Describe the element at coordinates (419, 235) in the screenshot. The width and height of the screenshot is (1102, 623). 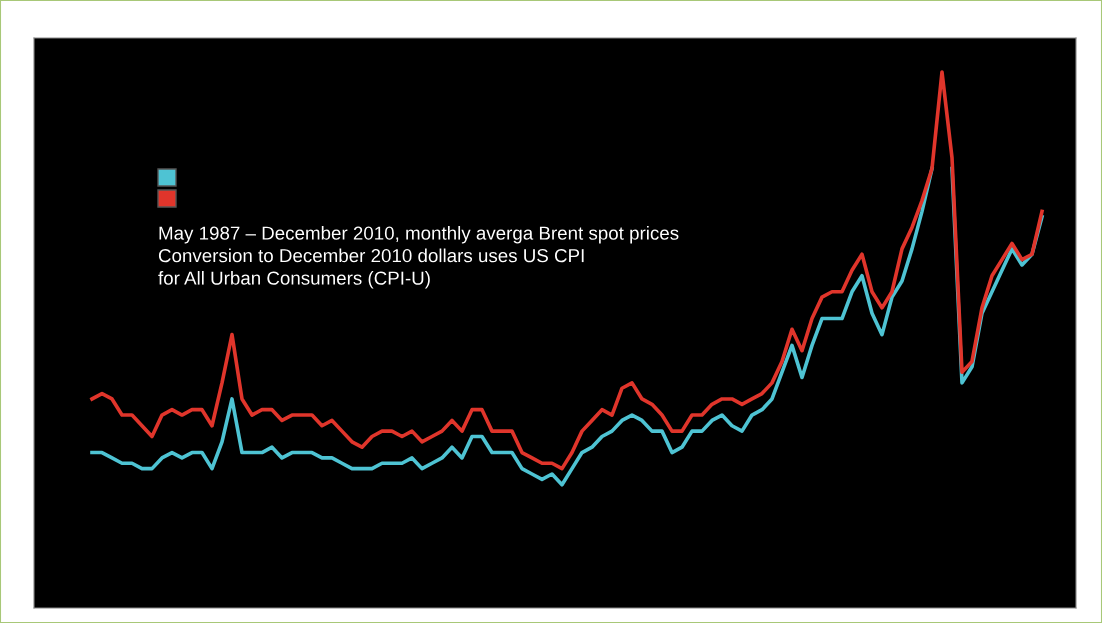
I see `annotation: May 1987 – December 2010, monthly averga Brent spot prices` at that location.